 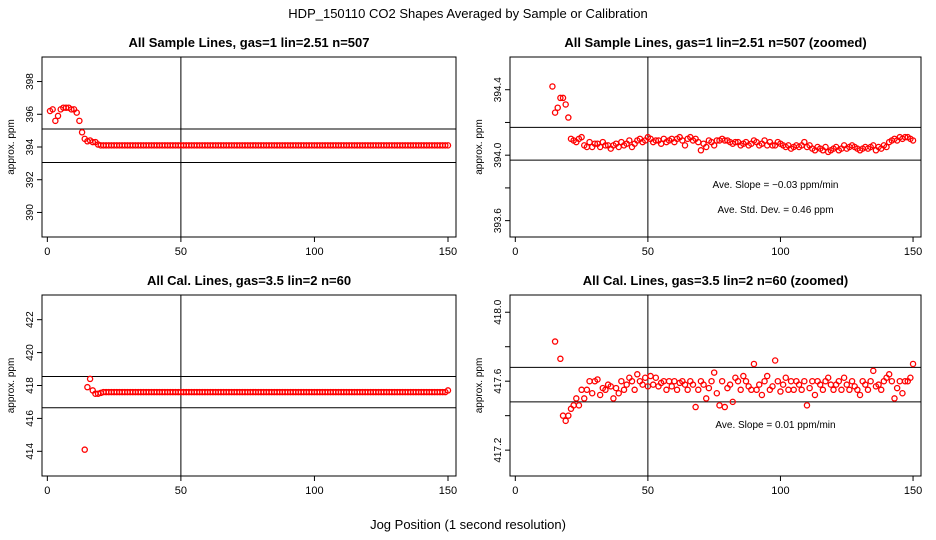 I want to click on y-tick-label: 394, so click(x=30, y=146).